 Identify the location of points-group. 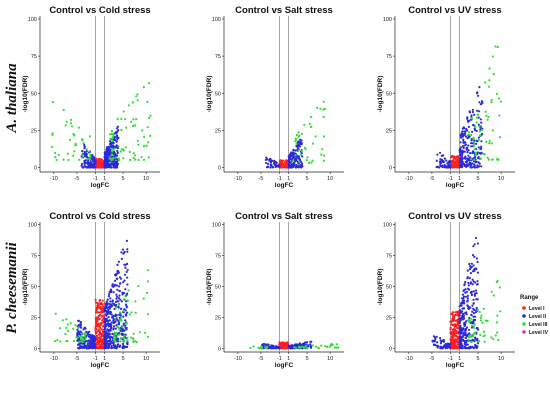
(466, 293).